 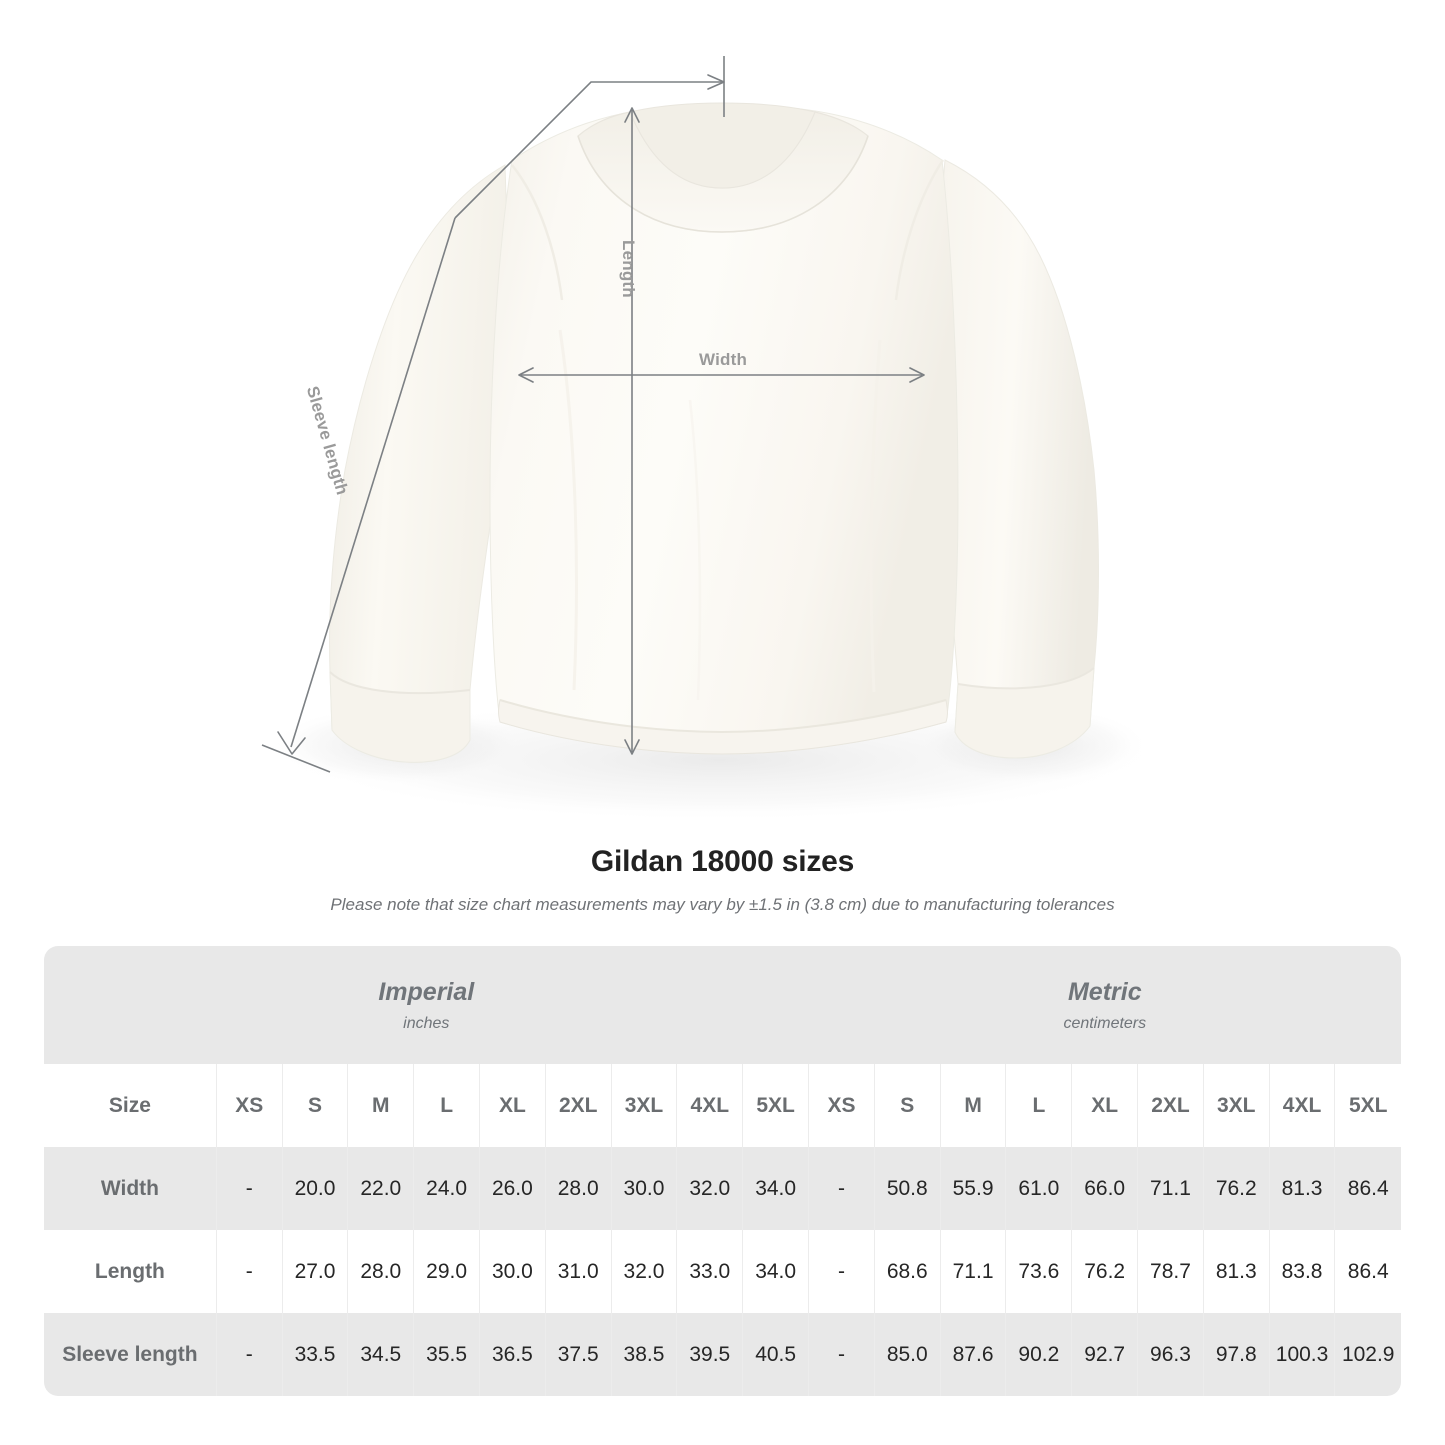 What do you see at coordinates (130, 1271) in the screenshot?
I see `row-label-length: Length` at bounding box center [130, 1271].